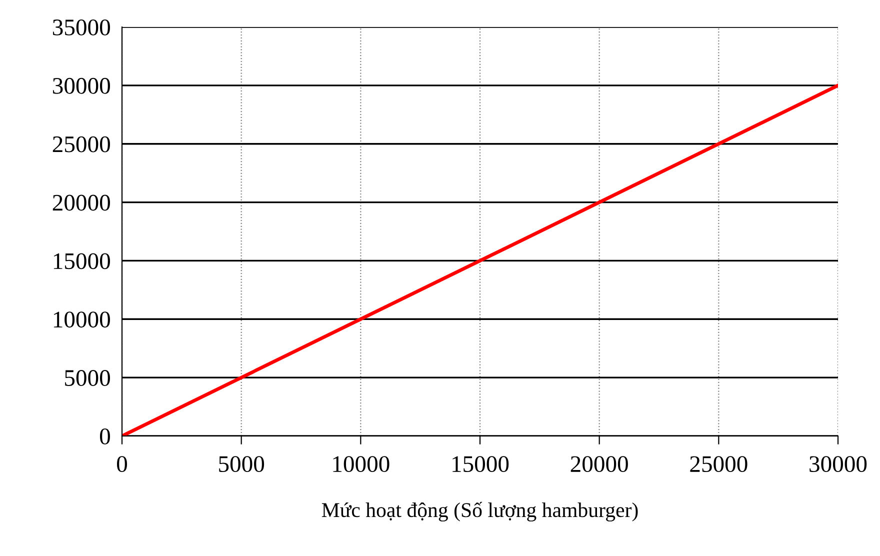 This screenshot has width=880, height=556. Describe the element at coordinates (599, 464) in the screenshot. I see `x-tick-label: 20000` at that location.